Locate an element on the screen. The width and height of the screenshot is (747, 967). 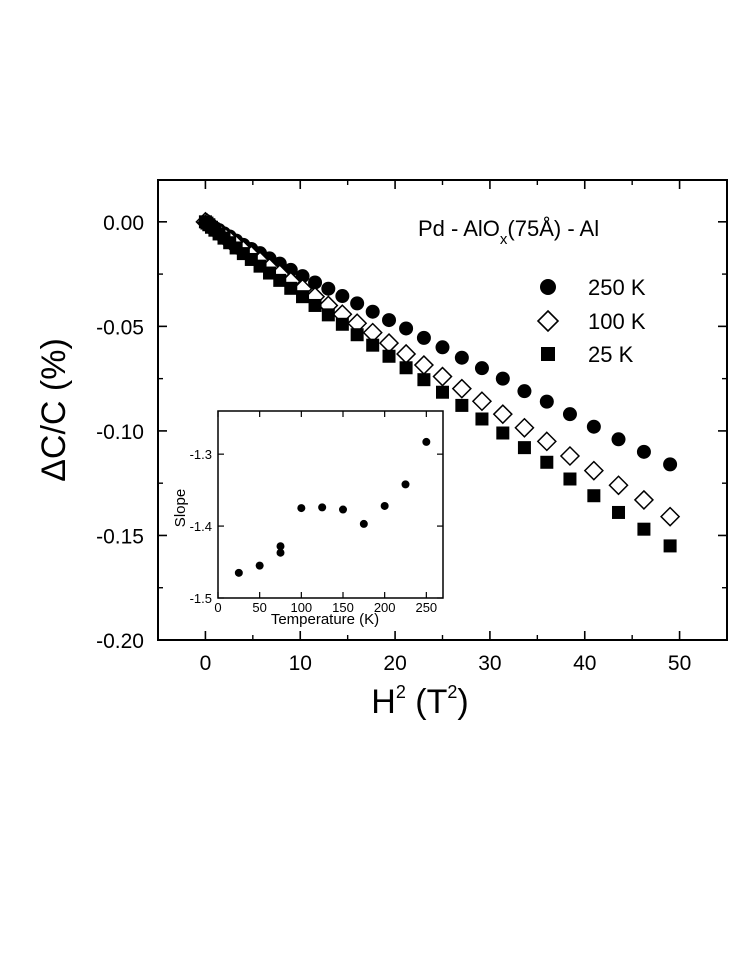
sample-annotation: Pd - AlOx(75Å) - Al is located at coordinates (508, 232).